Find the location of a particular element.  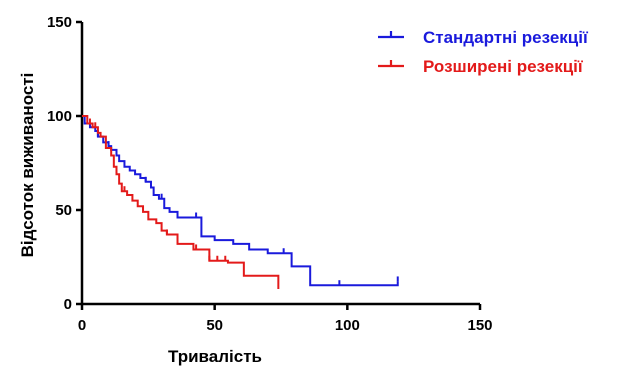

legend: Стандартні резекції Розширені резекції is located at coordinates (483, 52).